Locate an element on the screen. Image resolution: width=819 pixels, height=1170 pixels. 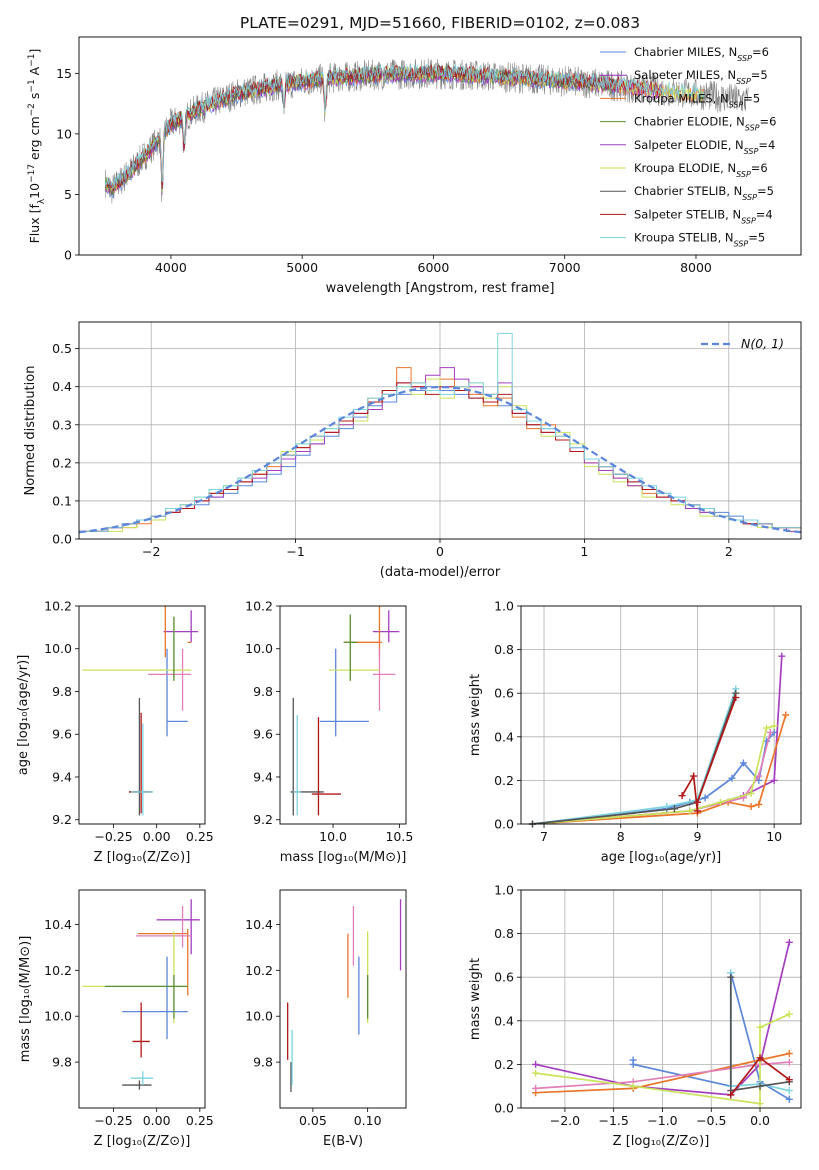
y-tick-label: 10 is located at coordinates (64, 133).